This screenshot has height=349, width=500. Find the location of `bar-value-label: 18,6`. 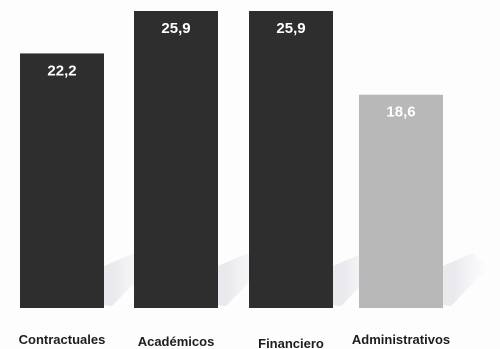

bar-value-label: 18,6 is located at coordinates (400, 112).